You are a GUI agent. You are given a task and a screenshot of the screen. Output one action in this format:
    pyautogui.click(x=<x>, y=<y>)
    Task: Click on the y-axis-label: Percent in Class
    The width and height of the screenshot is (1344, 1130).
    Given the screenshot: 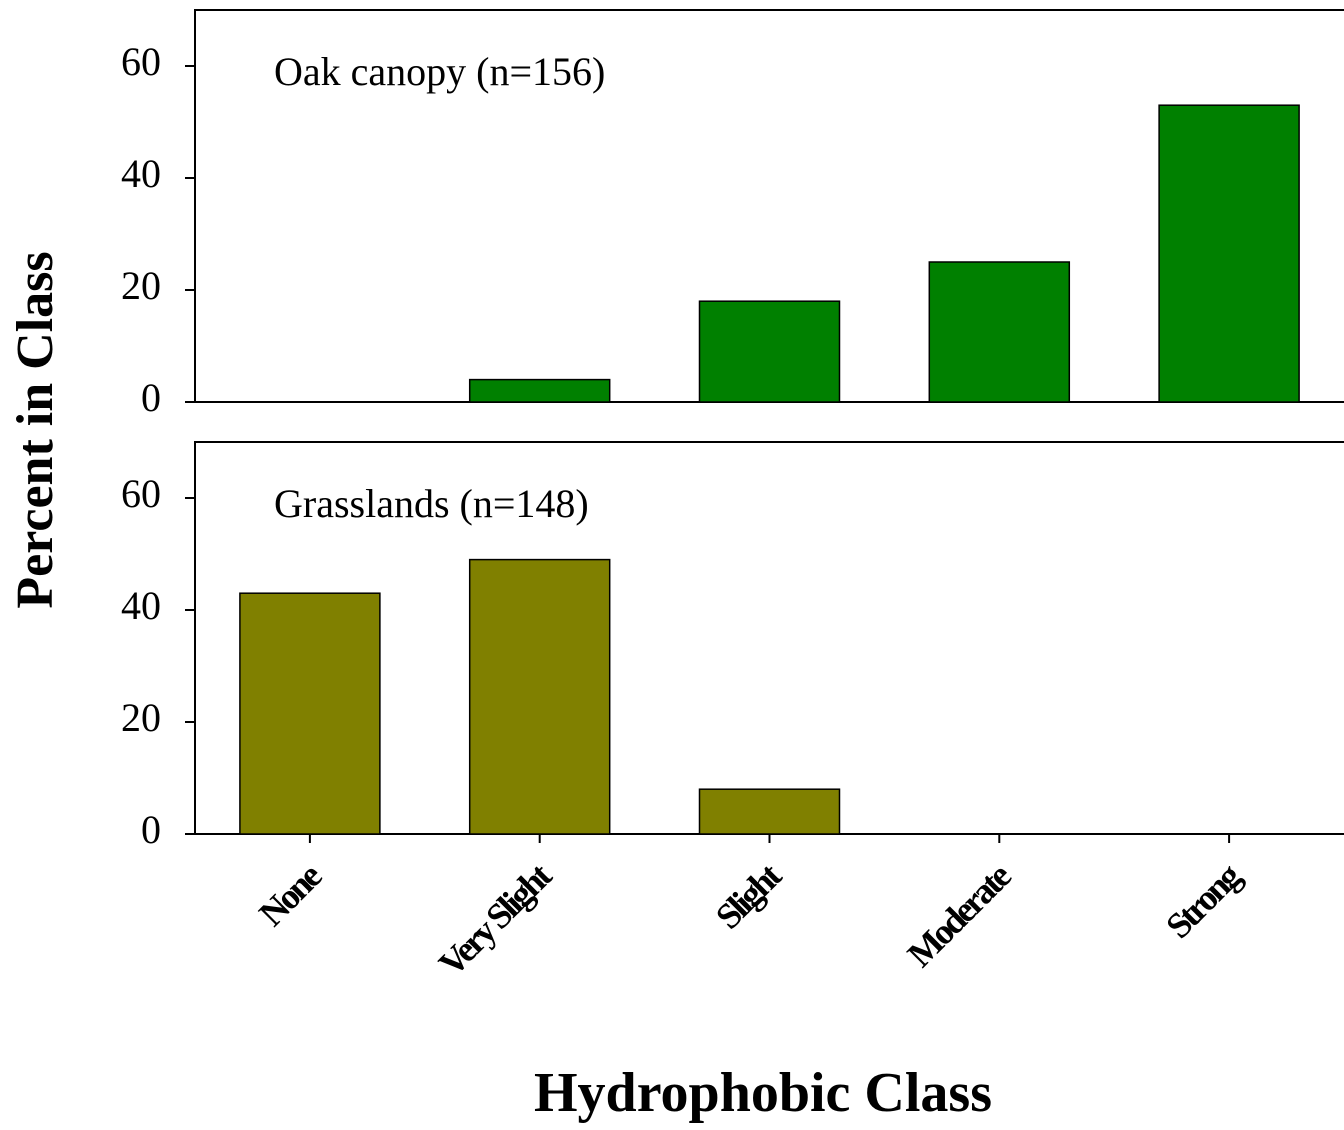 What is the action you would take?
    pyautogui.click(x=35, y=429)
    